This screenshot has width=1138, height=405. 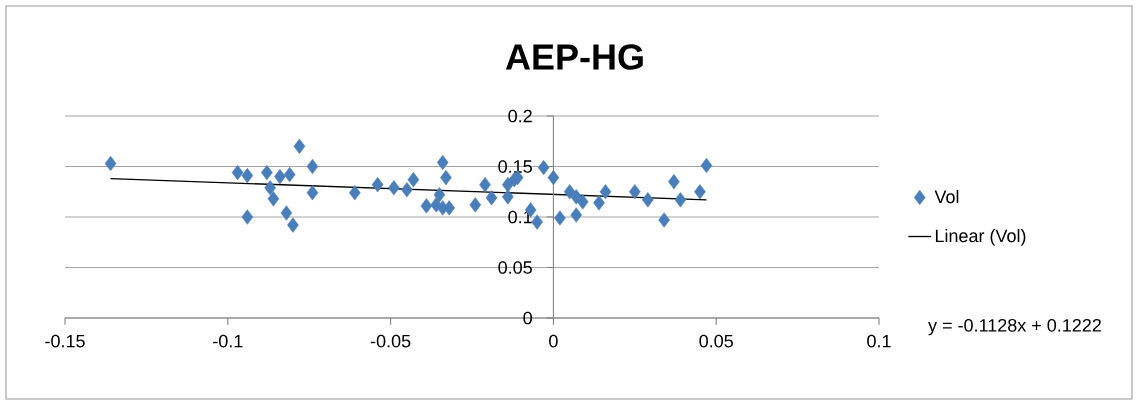 What do you see at coordinates (879, 341) in the screenshot?
I see `x-tick-label: 0.1` at bounding box center [879, 341].